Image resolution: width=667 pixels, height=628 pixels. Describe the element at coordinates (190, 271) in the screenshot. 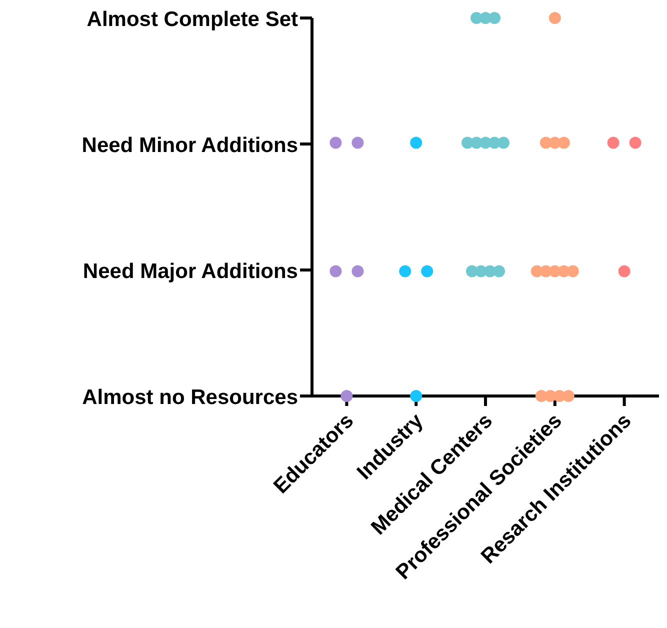

I see `text: Need Major Additions` at that location.